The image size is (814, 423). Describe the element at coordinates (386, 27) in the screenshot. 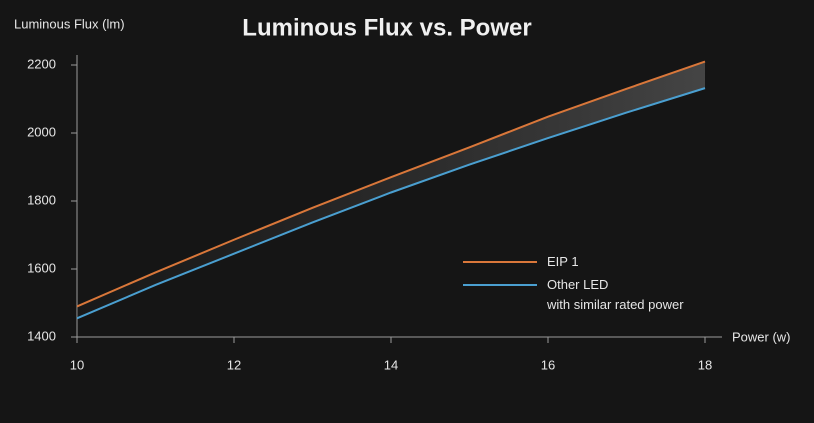

I see `chart-title: Luminous Flux vs. Power` at that location.